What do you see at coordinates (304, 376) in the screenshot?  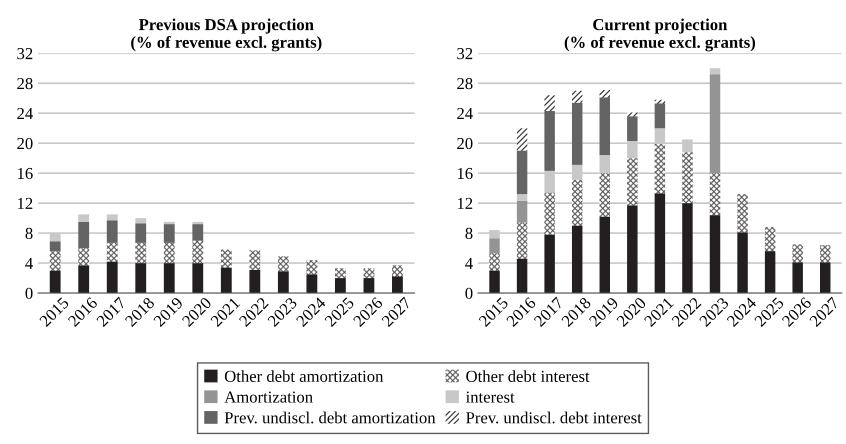 I see `legend-label: Other debt amortization` at bounding box center [304, 376].